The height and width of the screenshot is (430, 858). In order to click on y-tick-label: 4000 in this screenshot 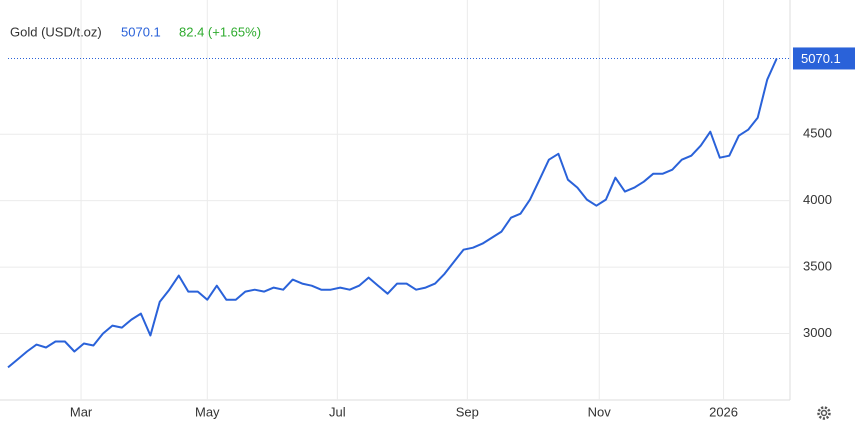, I will do `click(817, 199)`.